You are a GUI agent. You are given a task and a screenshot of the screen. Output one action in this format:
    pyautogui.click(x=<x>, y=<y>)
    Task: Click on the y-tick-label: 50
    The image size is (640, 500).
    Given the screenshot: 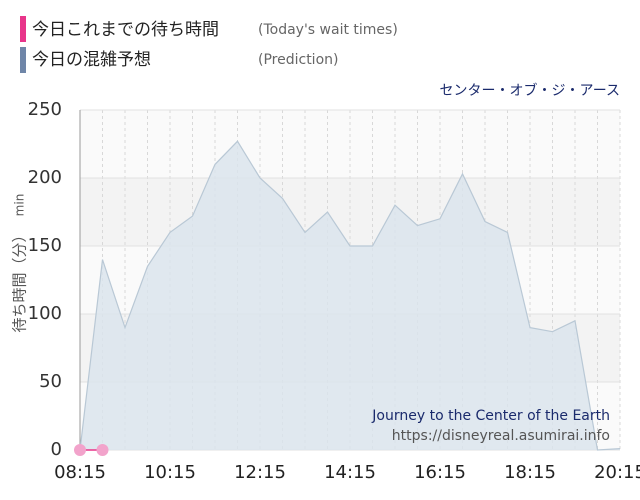 What is the action you would take?
    pyautogui.click(x=50, y=381)
    